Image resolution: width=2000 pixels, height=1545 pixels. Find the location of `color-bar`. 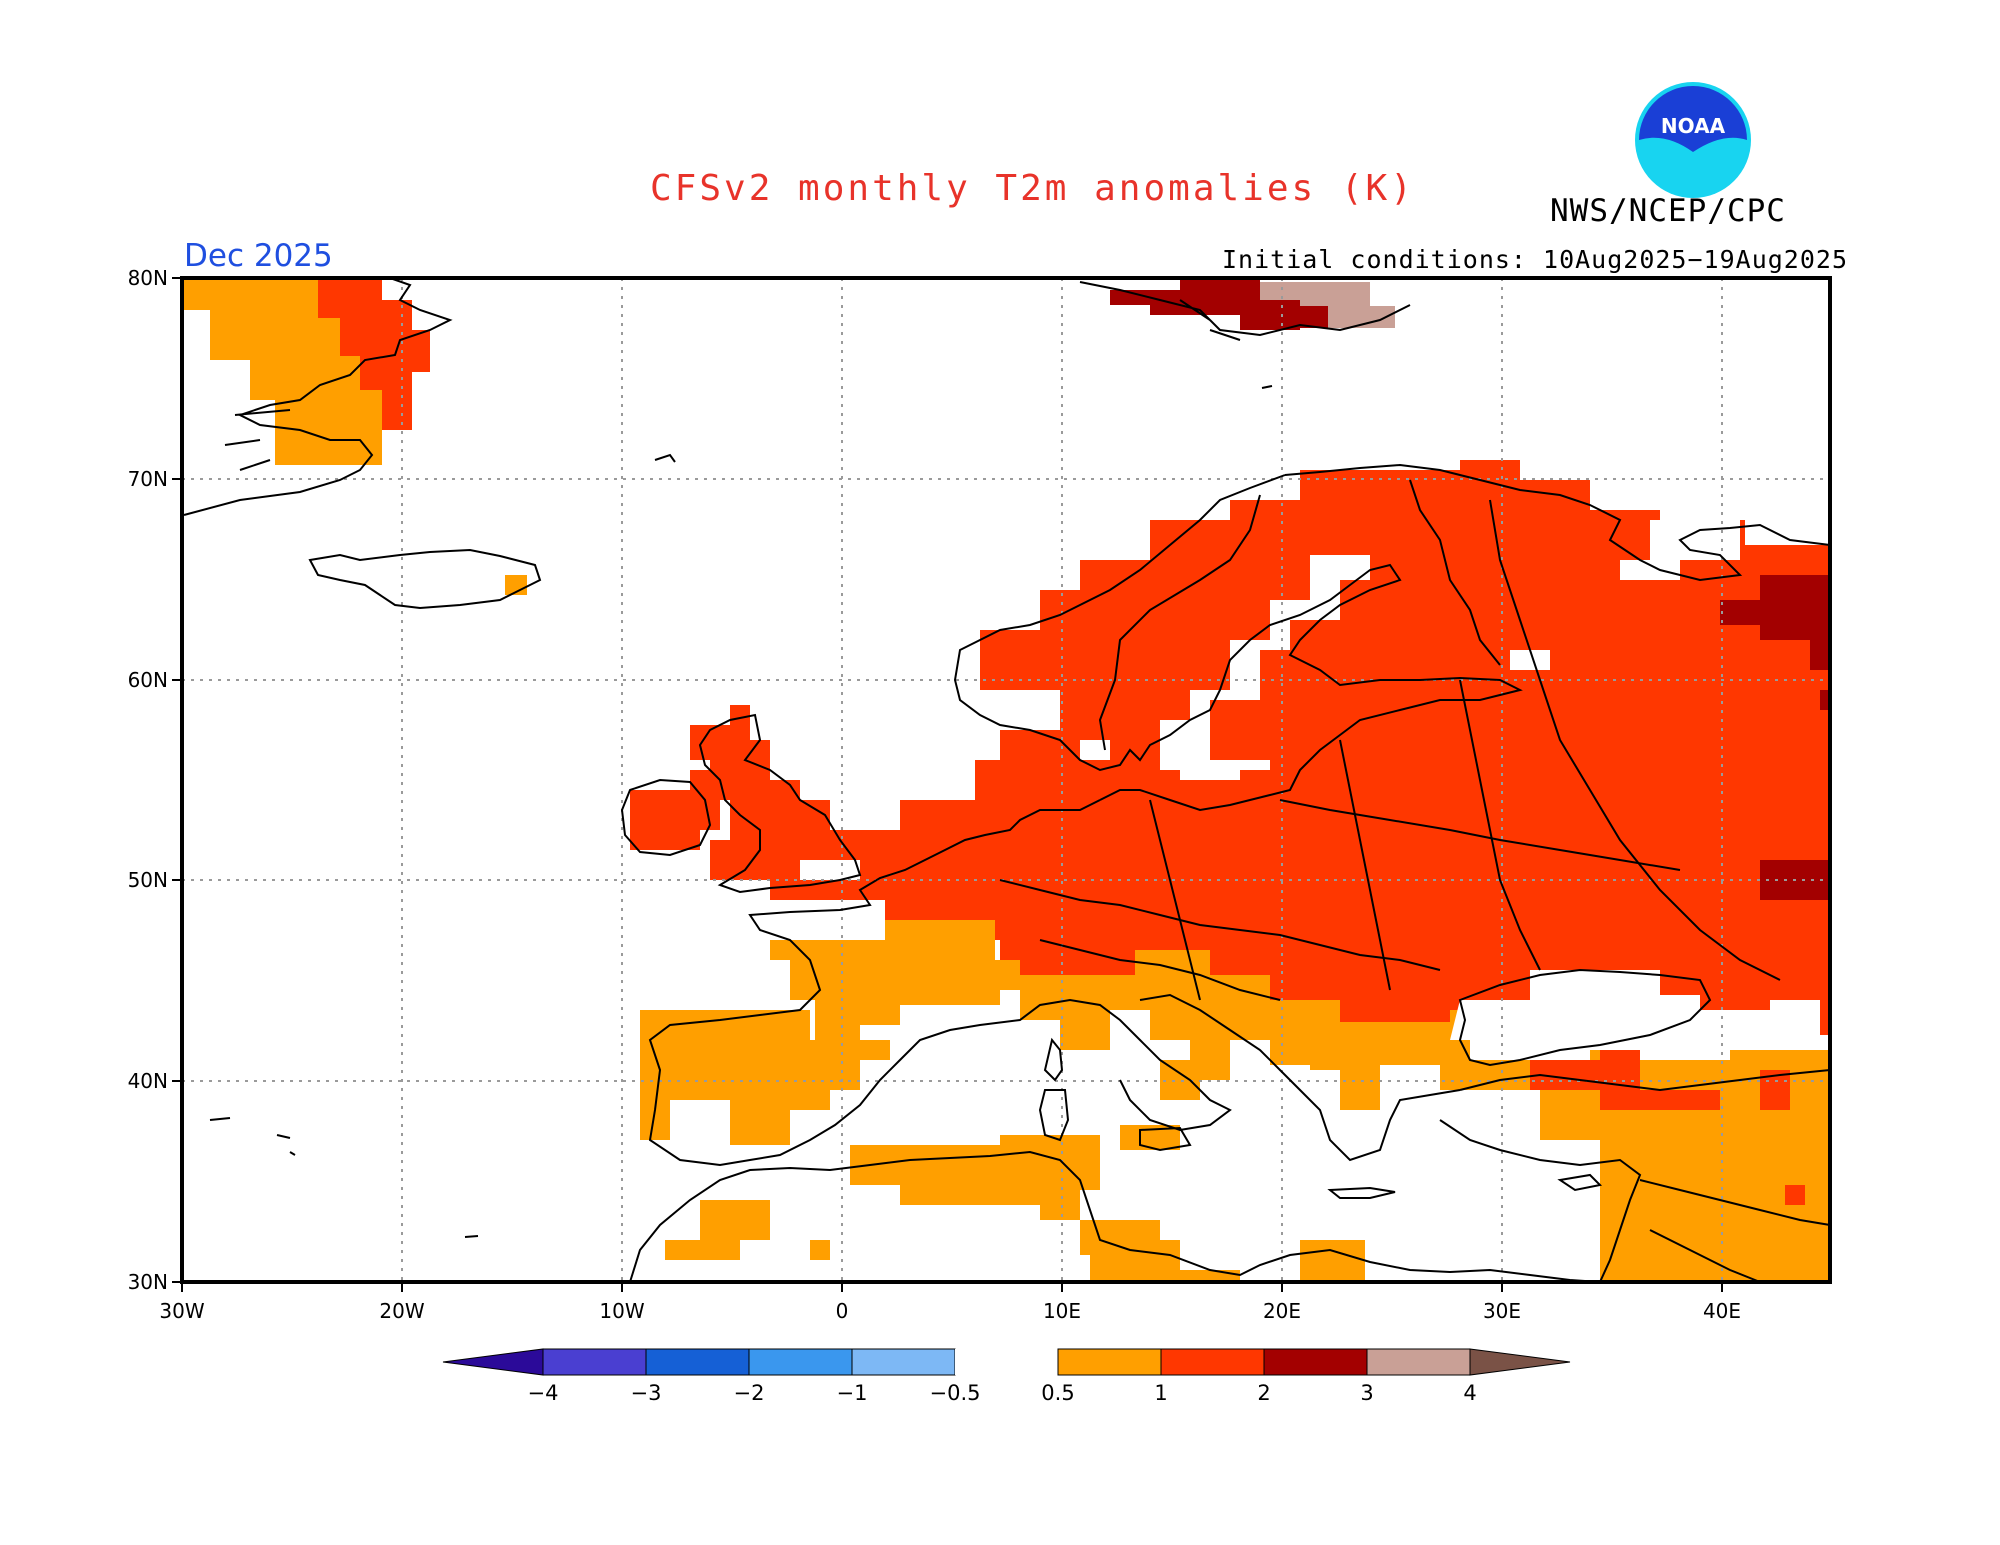

color-bar is located at coordinates (1006, 1362).